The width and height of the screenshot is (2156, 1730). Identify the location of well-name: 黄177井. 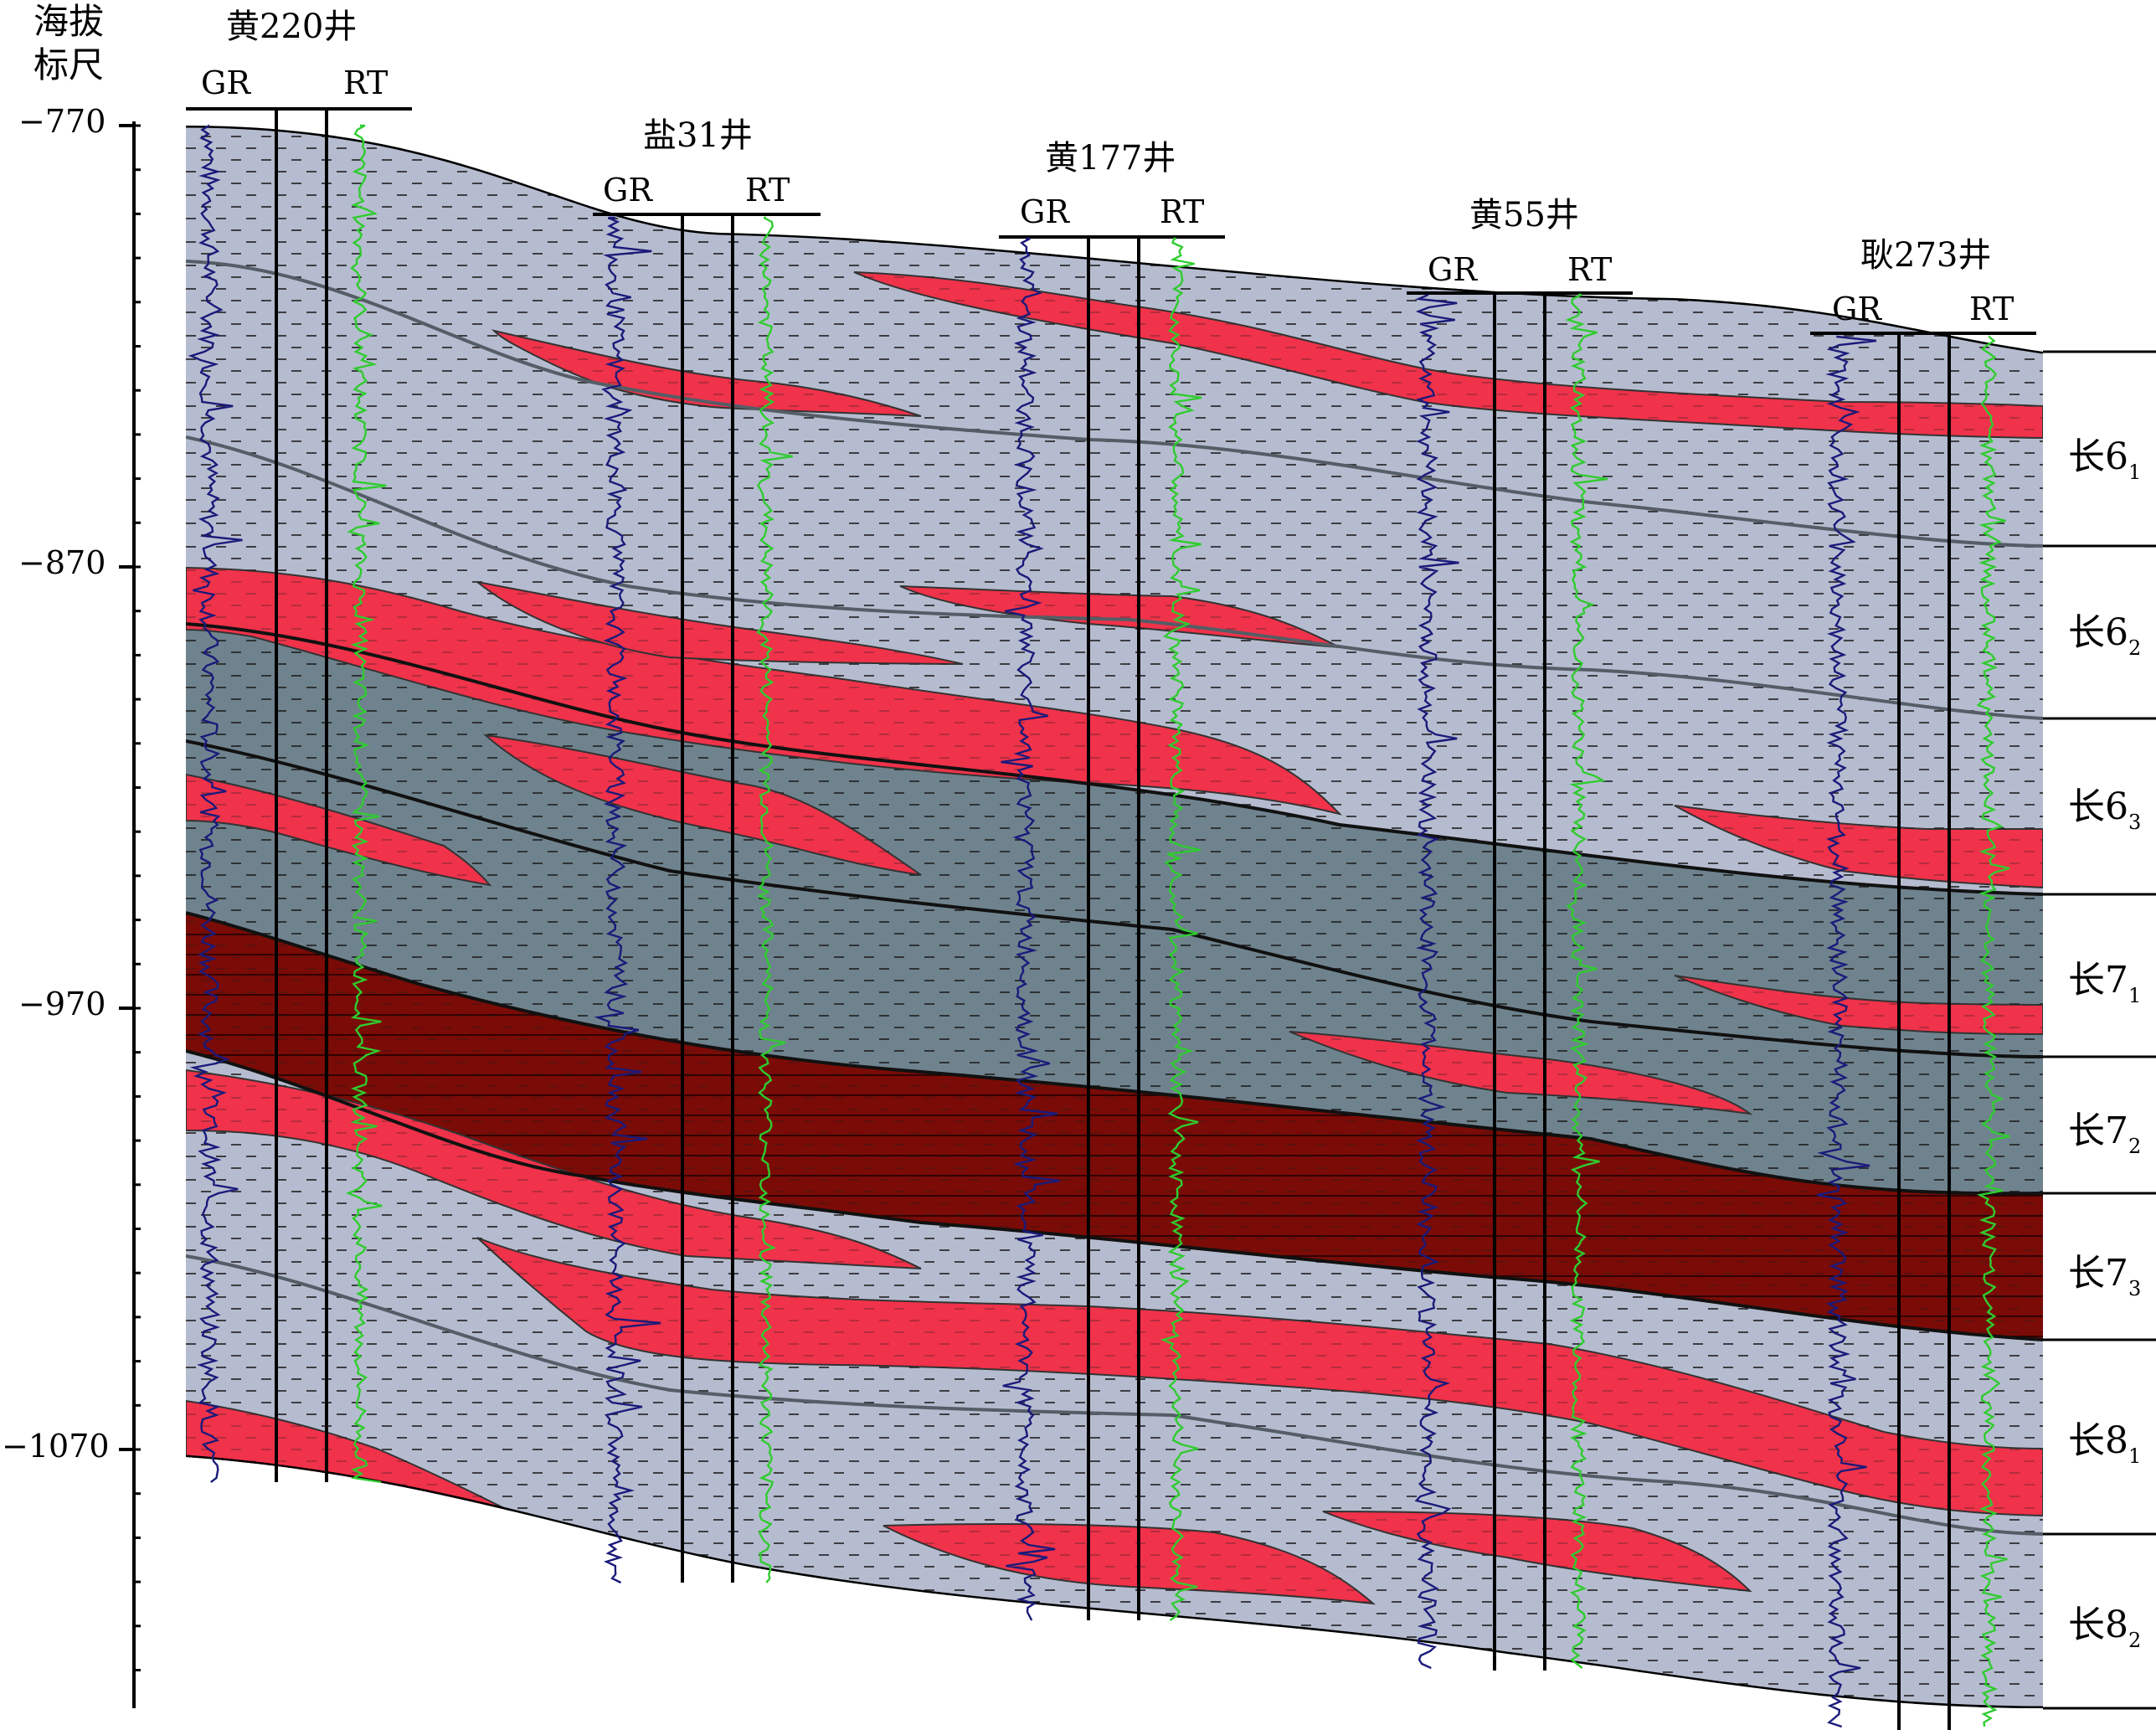
(1110, 158).